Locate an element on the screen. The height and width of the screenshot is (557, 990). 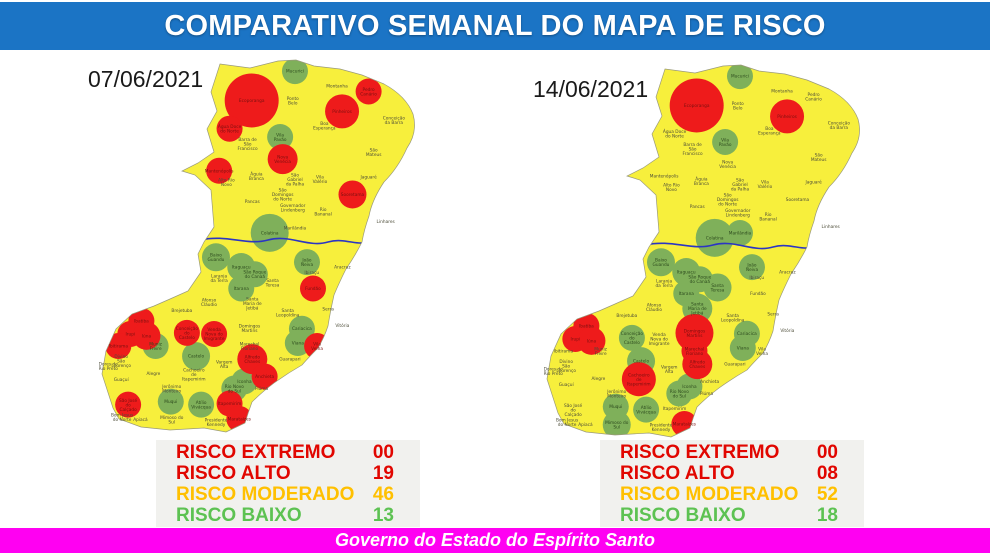
municipality-label: Dores do Rio Preto is located at coordinates (109, 367).